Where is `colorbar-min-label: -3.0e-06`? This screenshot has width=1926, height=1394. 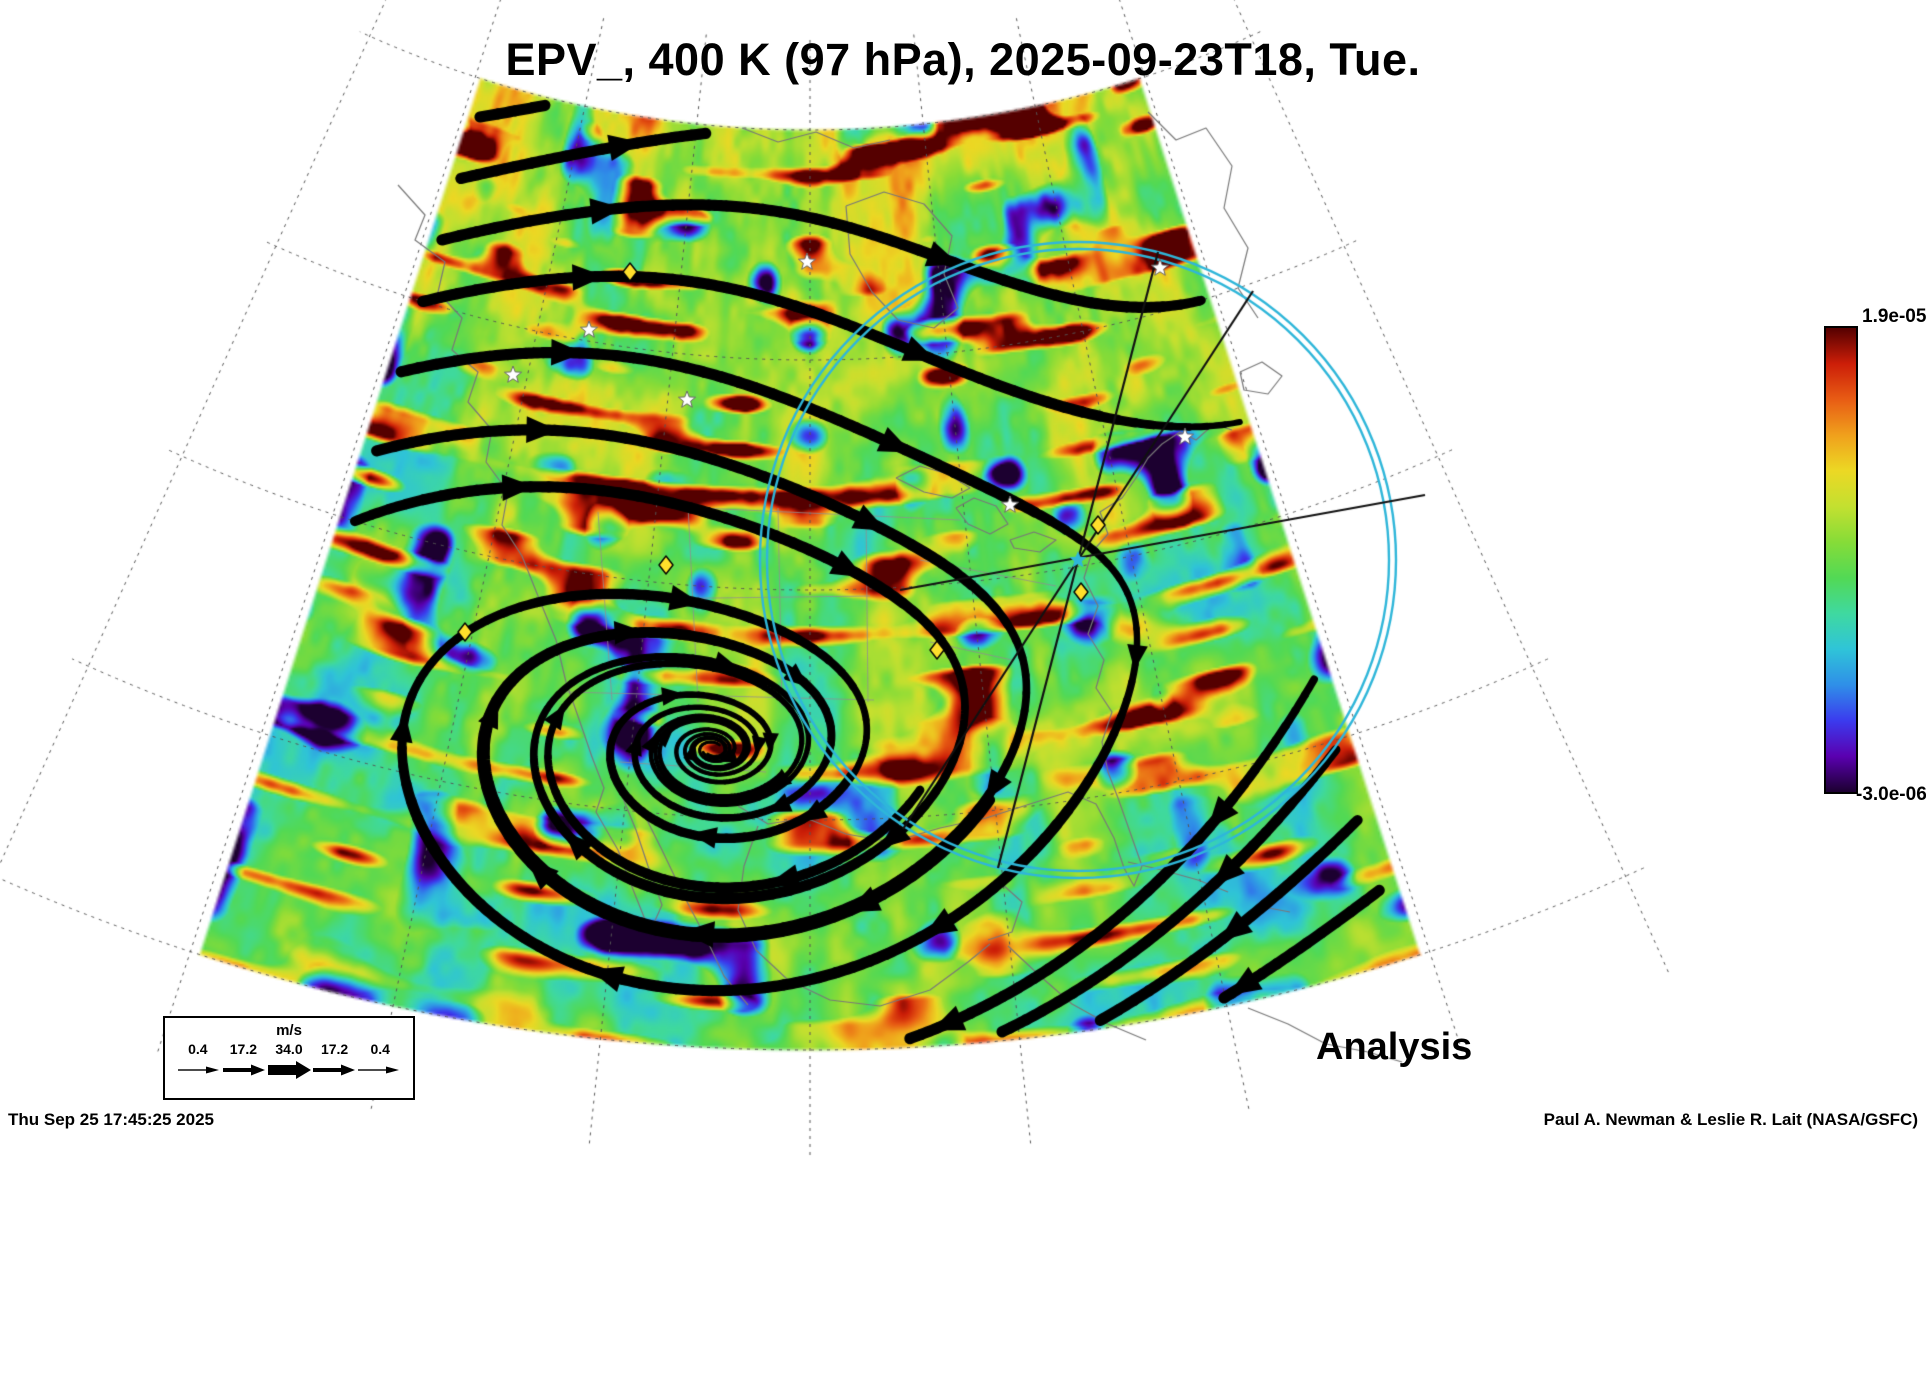 colorbar-min-label: -3.0e-06 is located at coordinates (1891, 794).